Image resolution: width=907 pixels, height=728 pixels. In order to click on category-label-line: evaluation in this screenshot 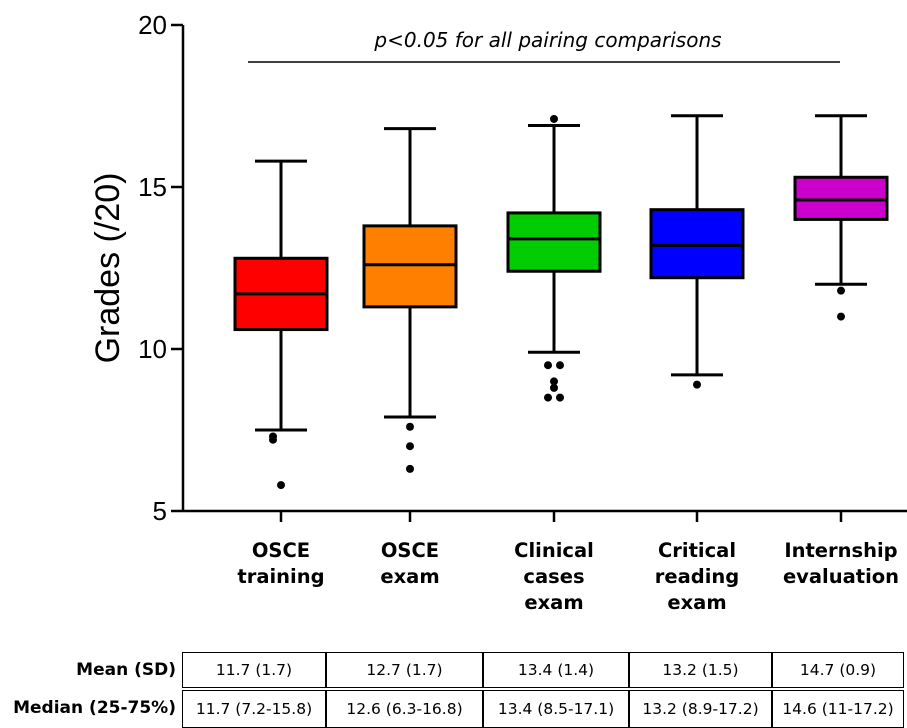, I will do `click(841, 576)`.